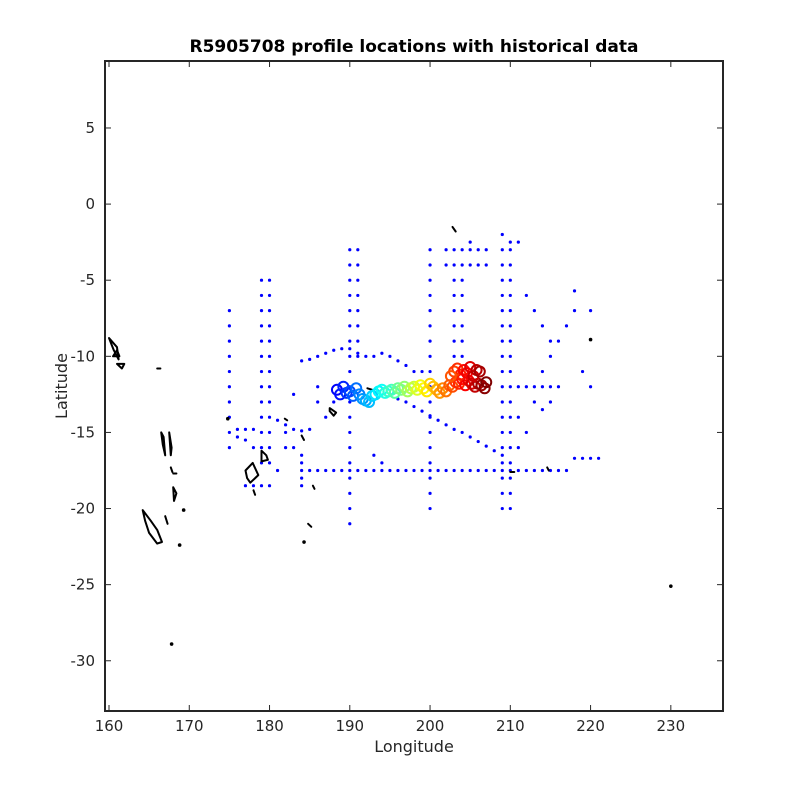 Image resolution: width=800 pixels, height=800 pixels. What do you see at coordinates (430, 726) in the screenshot?
I see `x-tick-label: 200` at bounding box center [430, 726].